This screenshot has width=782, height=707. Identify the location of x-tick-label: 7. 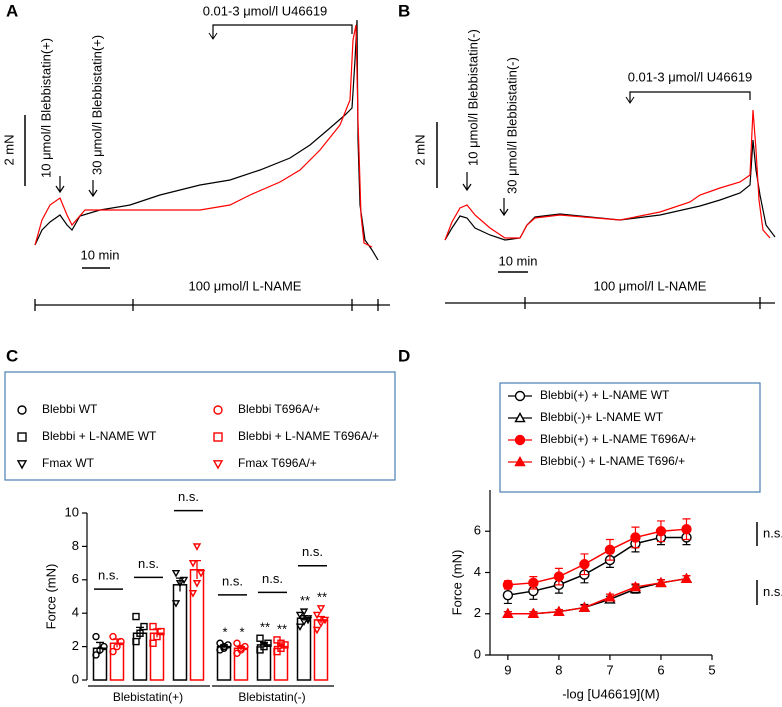
(609, 669).